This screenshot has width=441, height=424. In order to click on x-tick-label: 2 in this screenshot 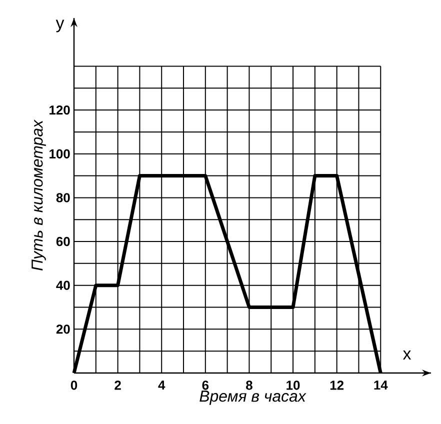, I will do `click(117, 385)`.